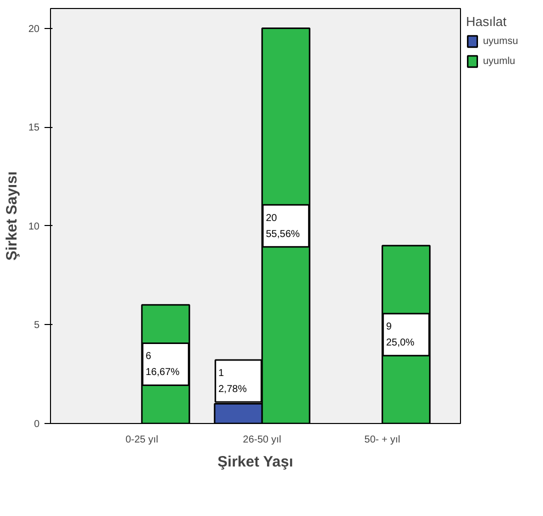 The image size is (543, 516). What do you see at coordinates (37, 326) in the screenshot?
I see `y-tick-label: 5` at bounding box center [37, 326].